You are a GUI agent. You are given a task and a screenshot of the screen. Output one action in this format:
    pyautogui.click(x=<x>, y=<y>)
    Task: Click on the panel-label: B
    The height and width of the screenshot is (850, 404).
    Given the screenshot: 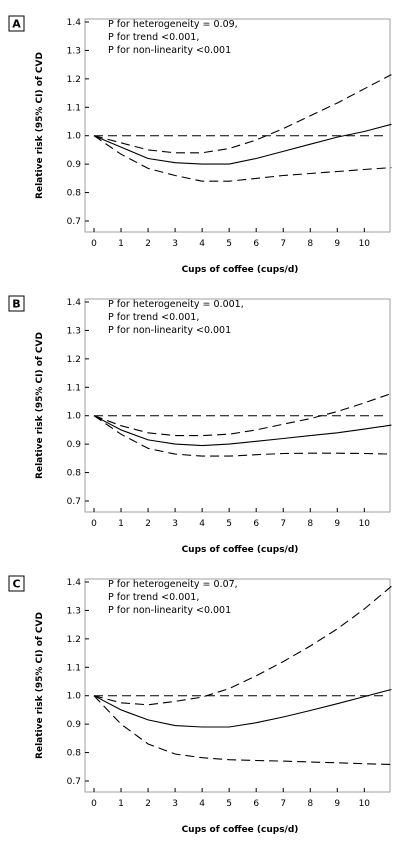 What is the action you would take?
    pyautogui.click(x=16, y=304)
    